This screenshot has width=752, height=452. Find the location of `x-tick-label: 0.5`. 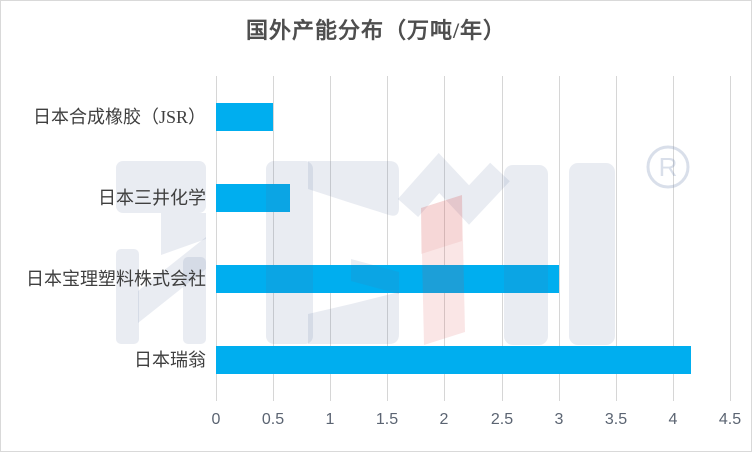

x-tick-label: 0.5 is located at coordinates (273, 419).